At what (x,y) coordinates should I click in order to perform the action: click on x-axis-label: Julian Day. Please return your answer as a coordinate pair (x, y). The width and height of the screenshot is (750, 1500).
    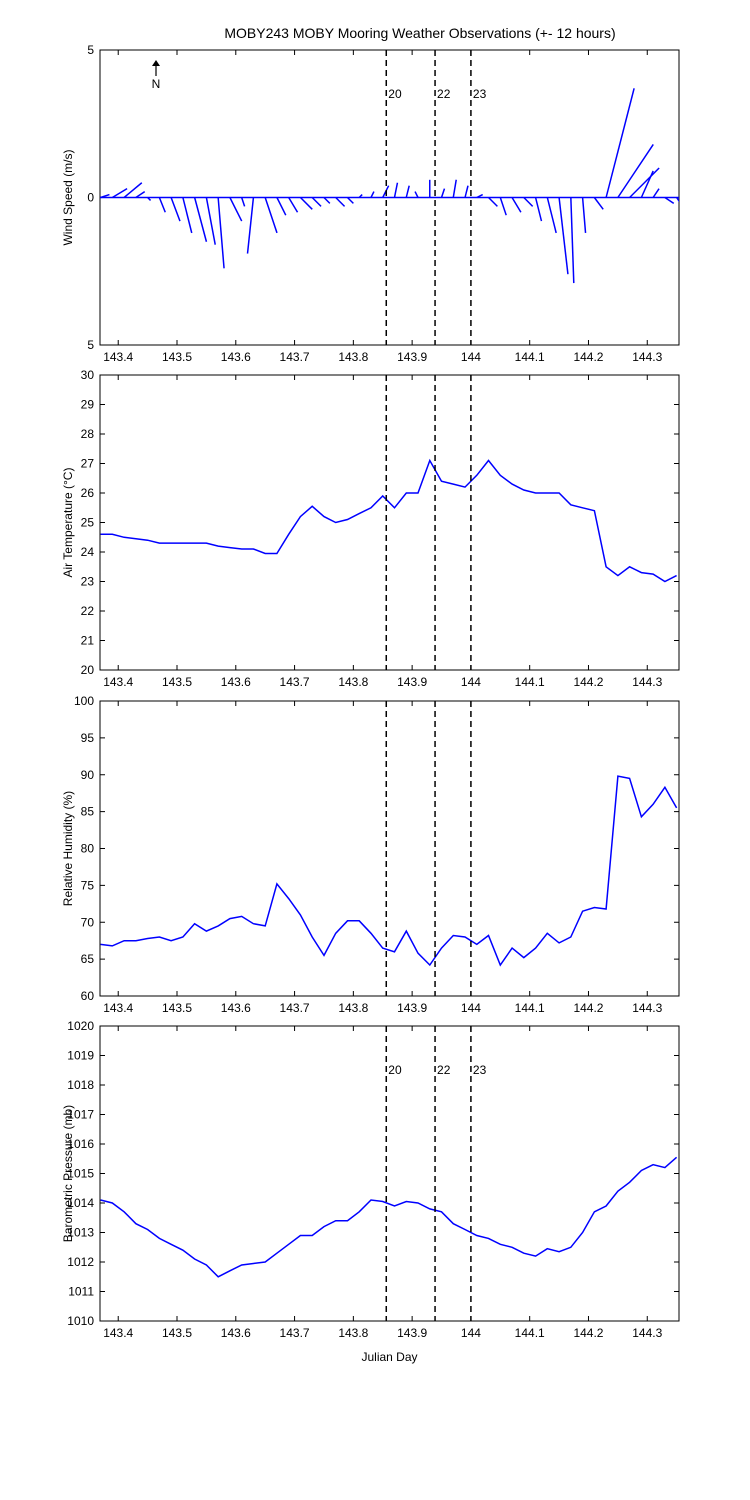
    Looking at the image, I should click on (389, 1357).